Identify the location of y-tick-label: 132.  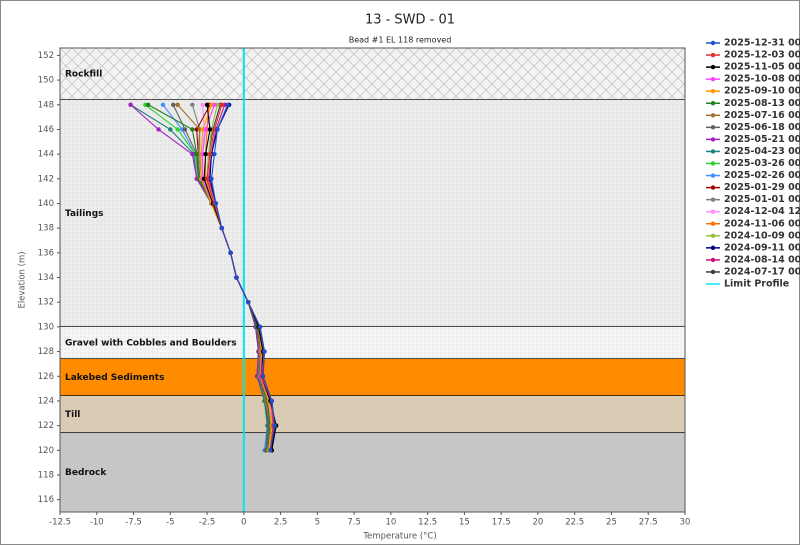
(46, 303).